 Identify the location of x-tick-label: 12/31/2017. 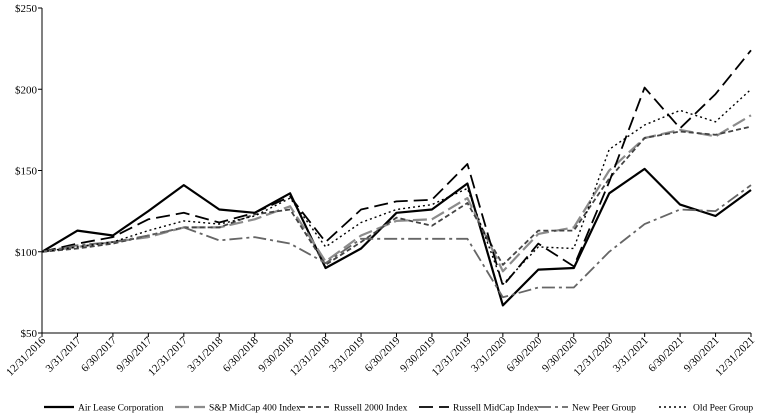
(168, 356).